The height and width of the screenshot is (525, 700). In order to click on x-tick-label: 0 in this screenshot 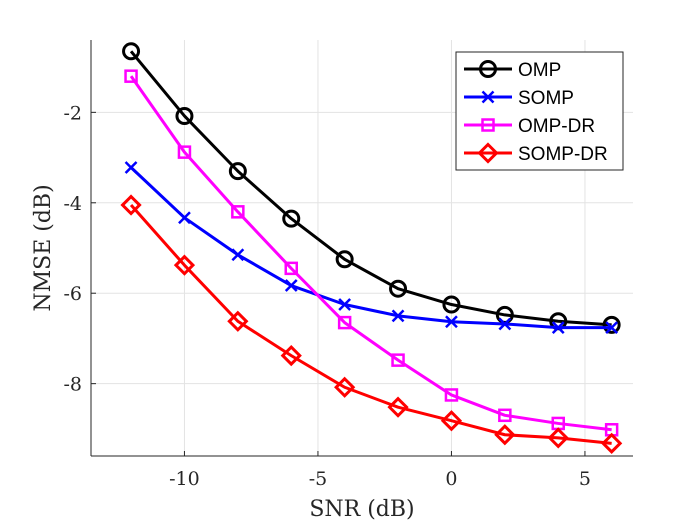, I will do `click(451, 479)`.